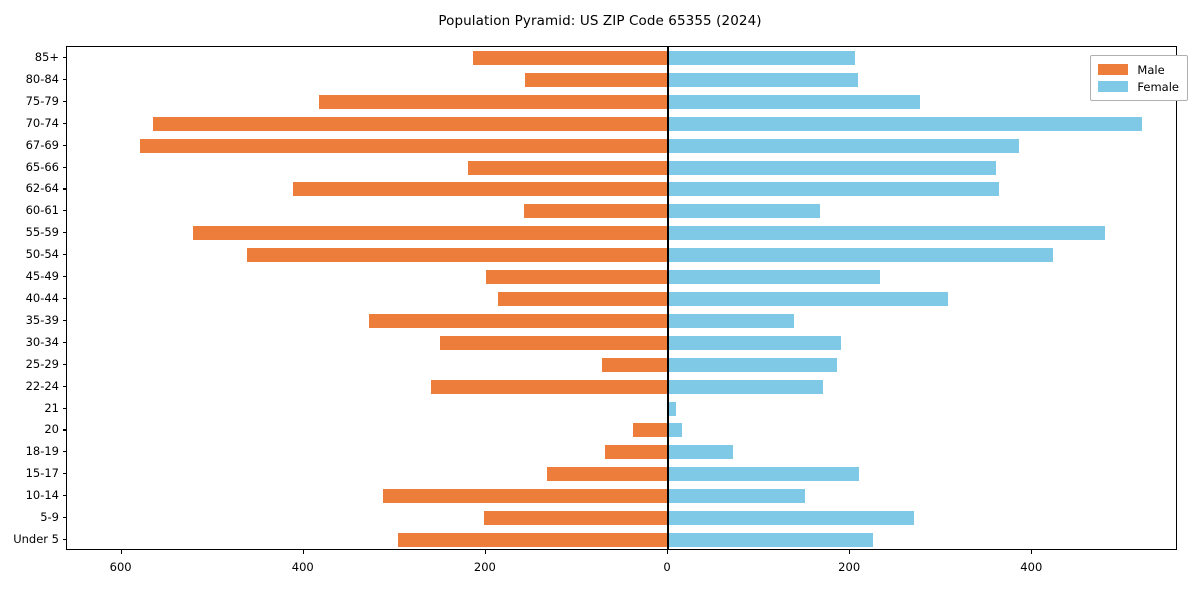 The height and width of the screenshot is (600, 1200). I want to click on chart-legend: Male Female, so click(1139, 78).